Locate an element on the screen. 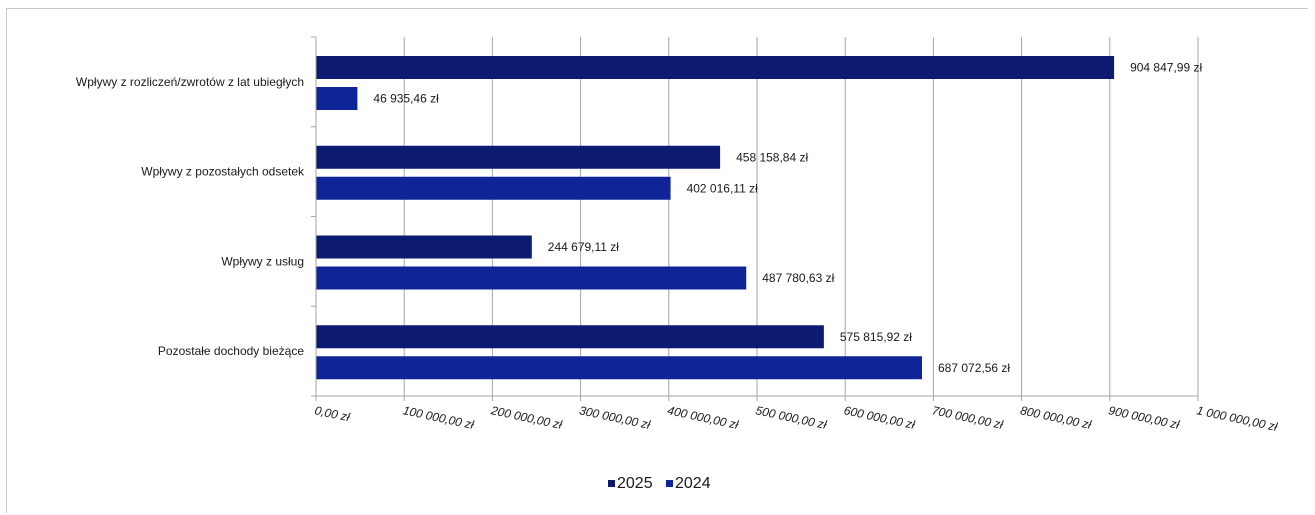 The height and width of the screenshot is (515, 1315). x-tick-label: 900 000,00 zł is located at coordinates (1144, 417).